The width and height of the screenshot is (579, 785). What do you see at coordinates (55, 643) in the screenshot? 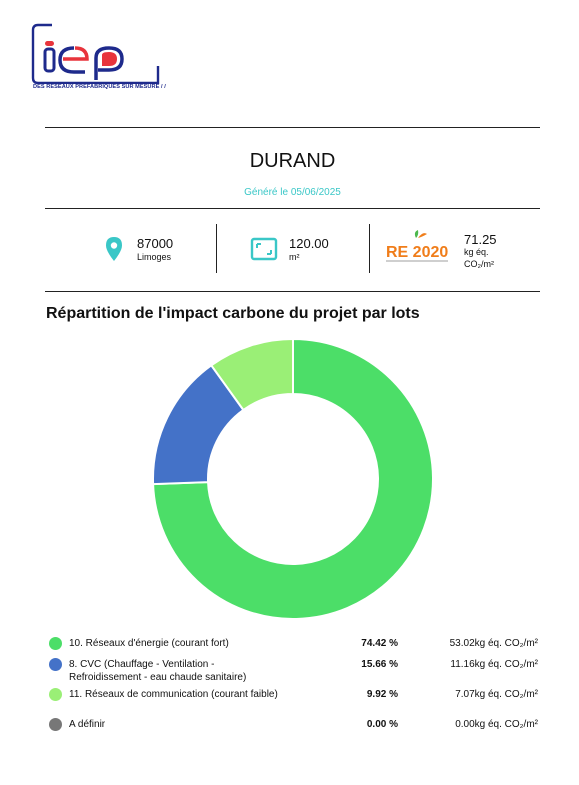
I see `legend-dot-energy` at bounding box center [55, 643].